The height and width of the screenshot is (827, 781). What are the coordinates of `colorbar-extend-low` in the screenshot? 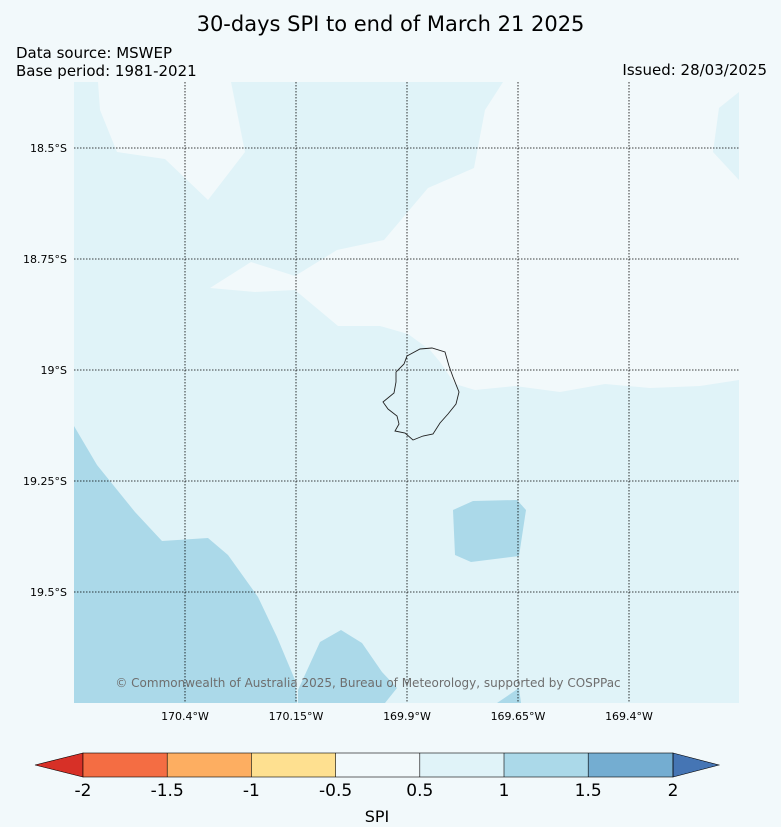 It's located at (59, 765).